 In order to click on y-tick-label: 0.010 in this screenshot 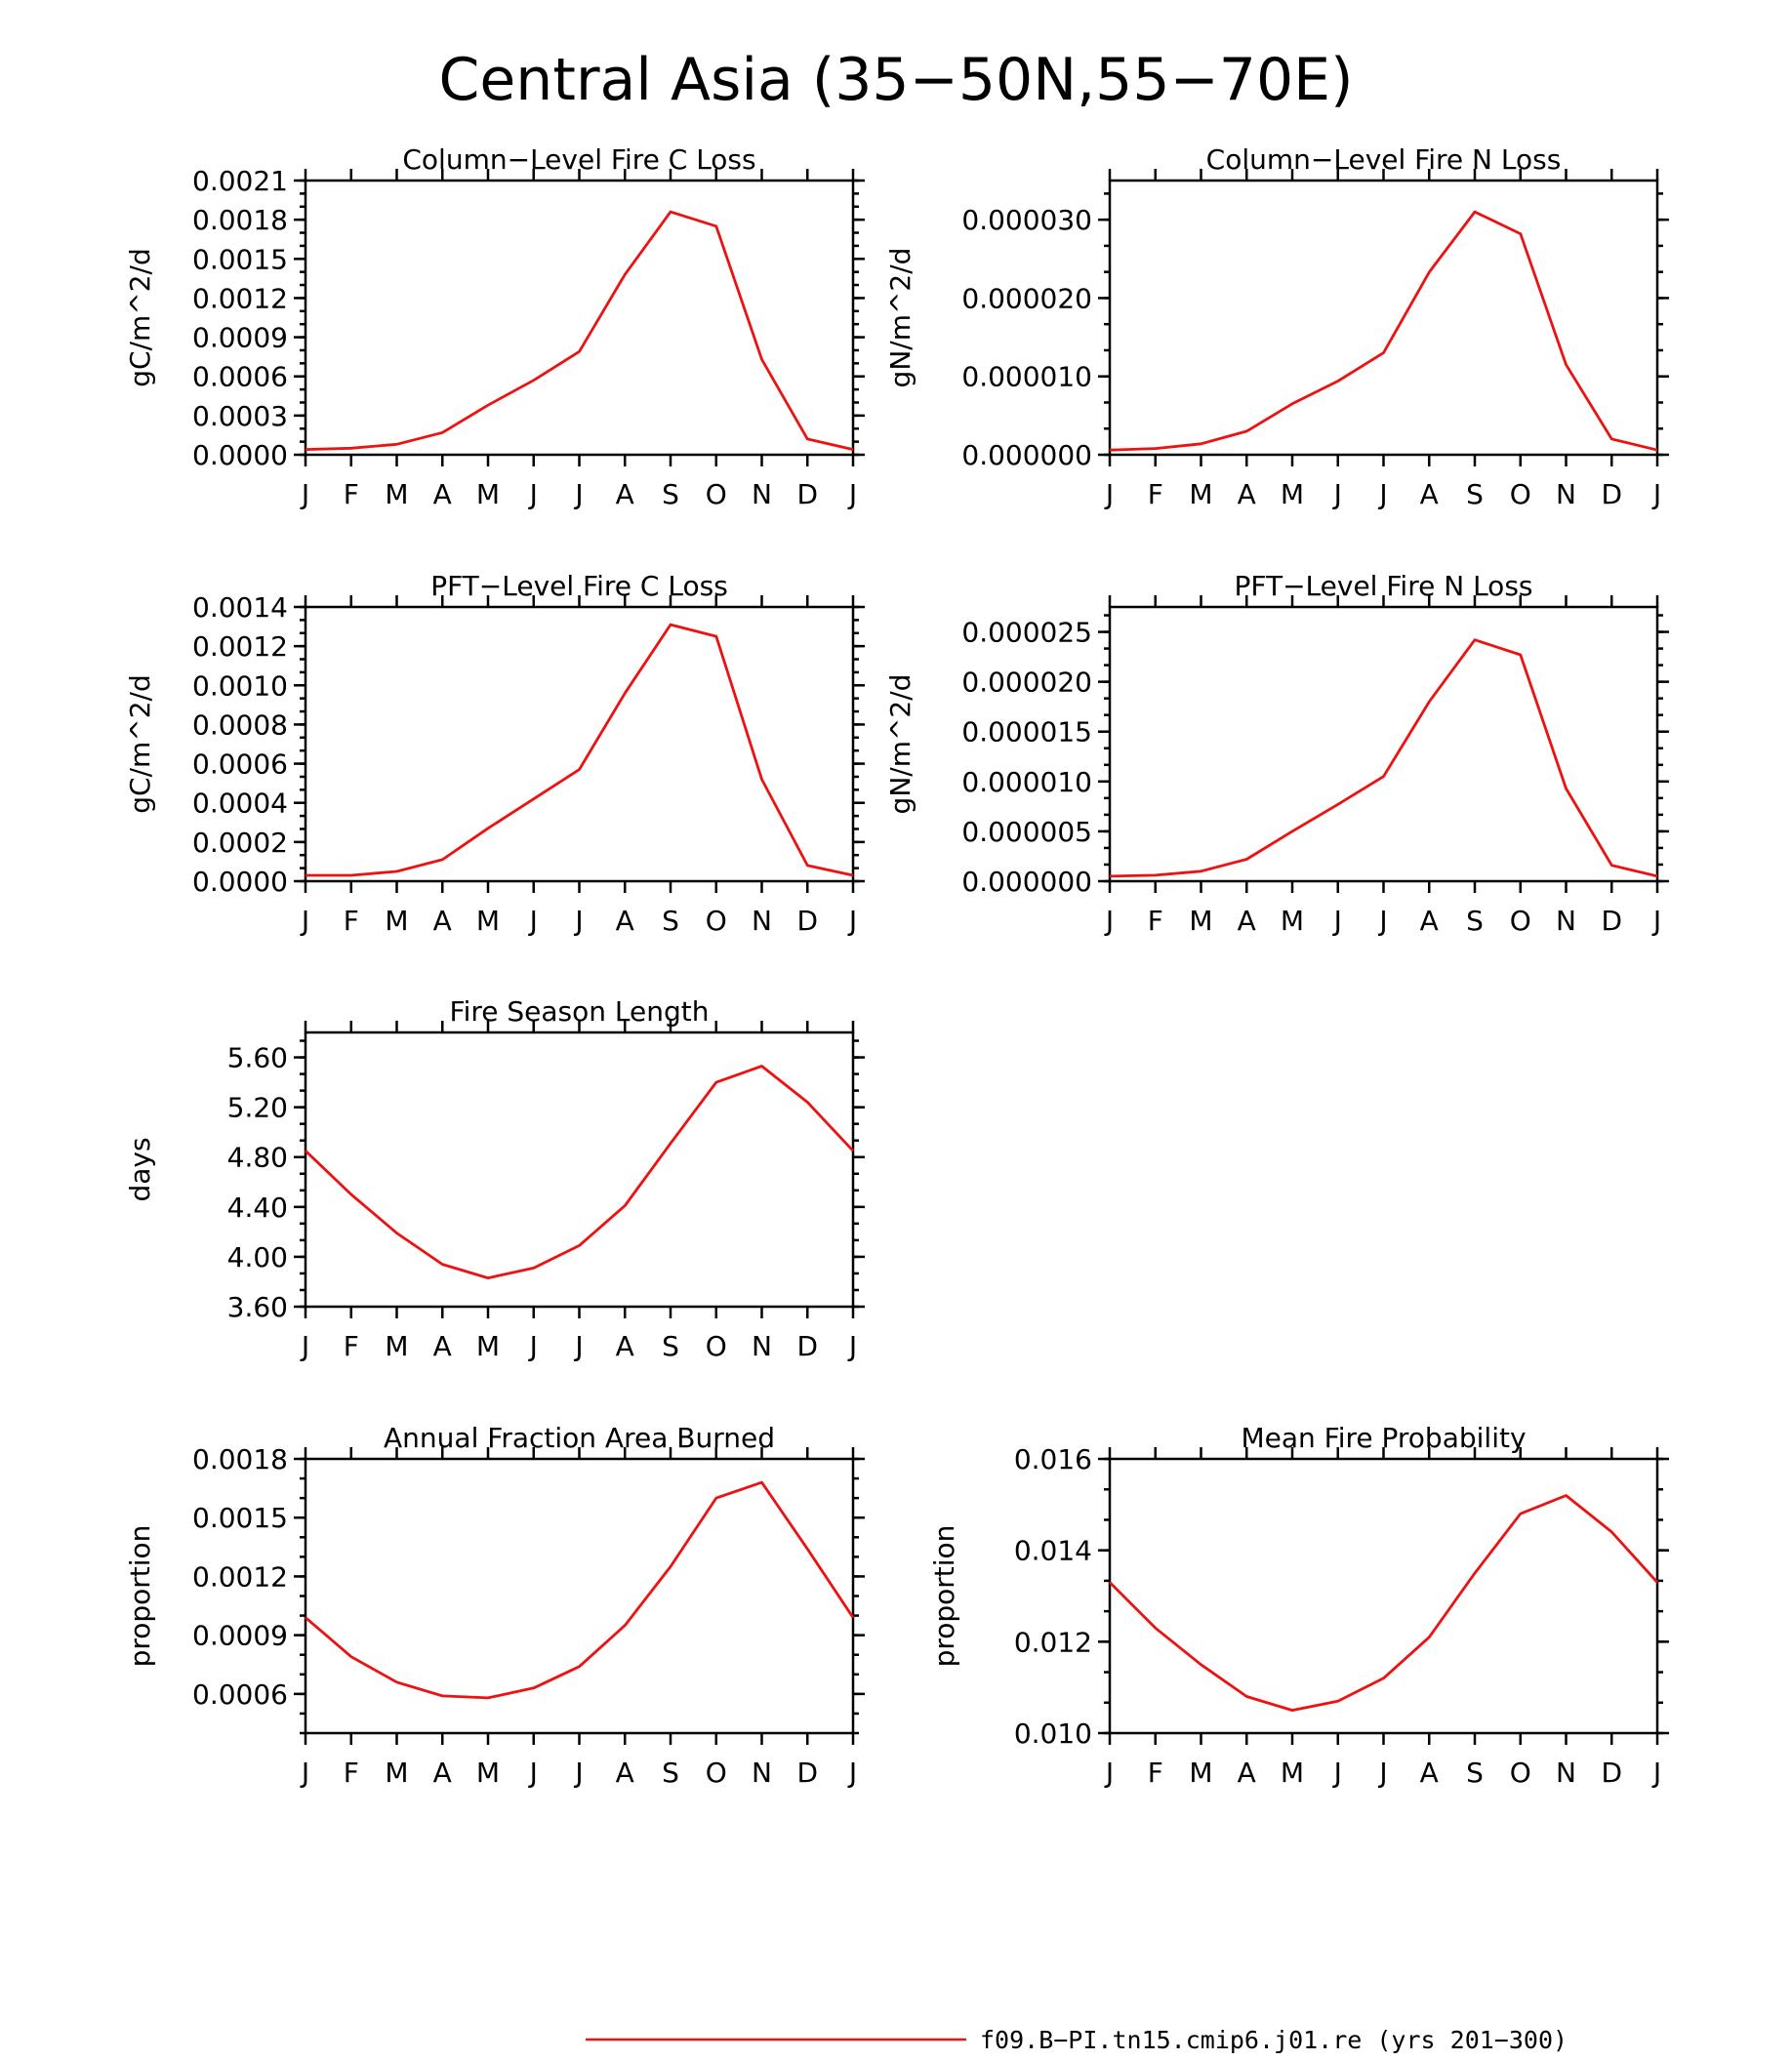, I will do `click(1053, 1734)`.